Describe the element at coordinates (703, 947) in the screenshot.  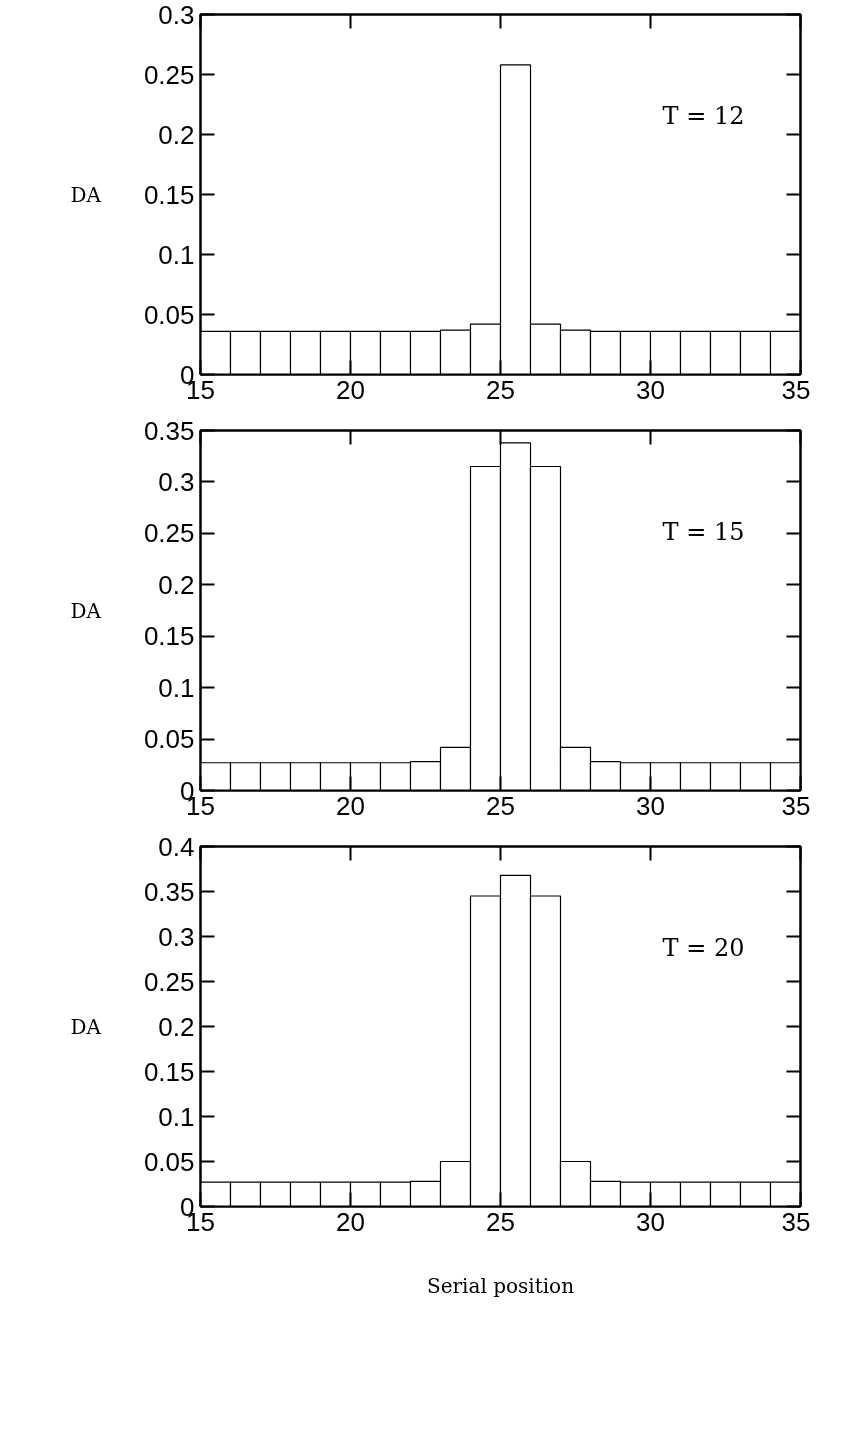
I see `annotation: T = 20` at that location.